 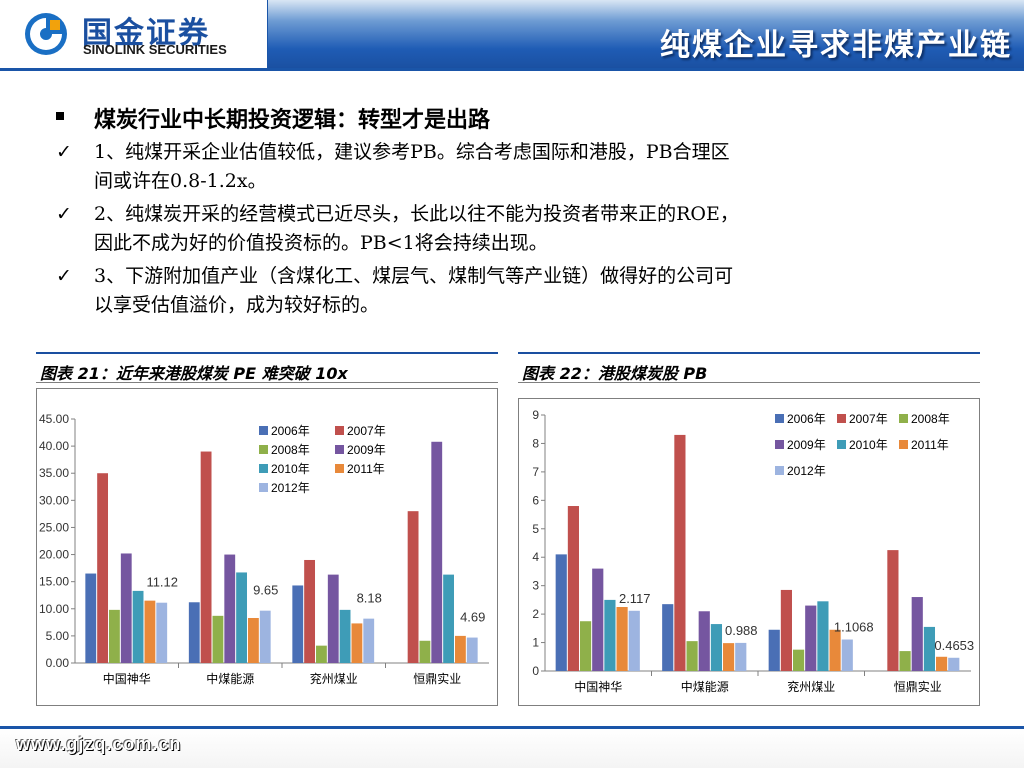 I want to click on y-tick-label: 4, so click(x=535, y=557).